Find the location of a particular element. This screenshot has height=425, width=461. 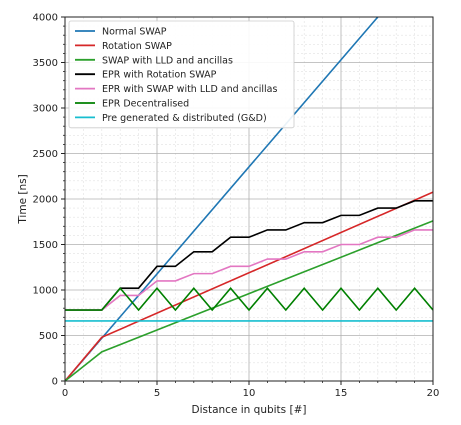

legend-label: SWAP with LLD and ancillas is located at coordinates (167, 60).